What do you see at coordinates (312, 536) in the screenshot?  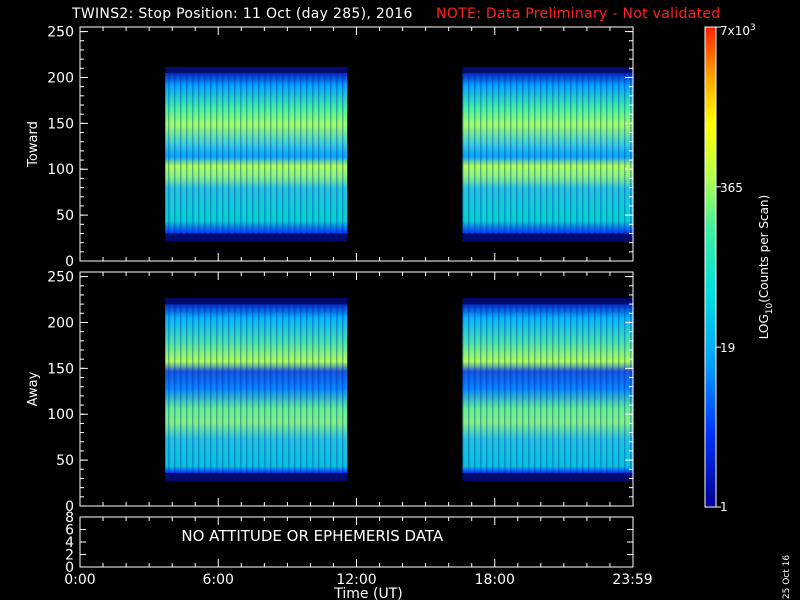 I see `no-data-annotation: NO ATTITUDE OR EPHEMERIS DATA` at bounding box center [312, 536].